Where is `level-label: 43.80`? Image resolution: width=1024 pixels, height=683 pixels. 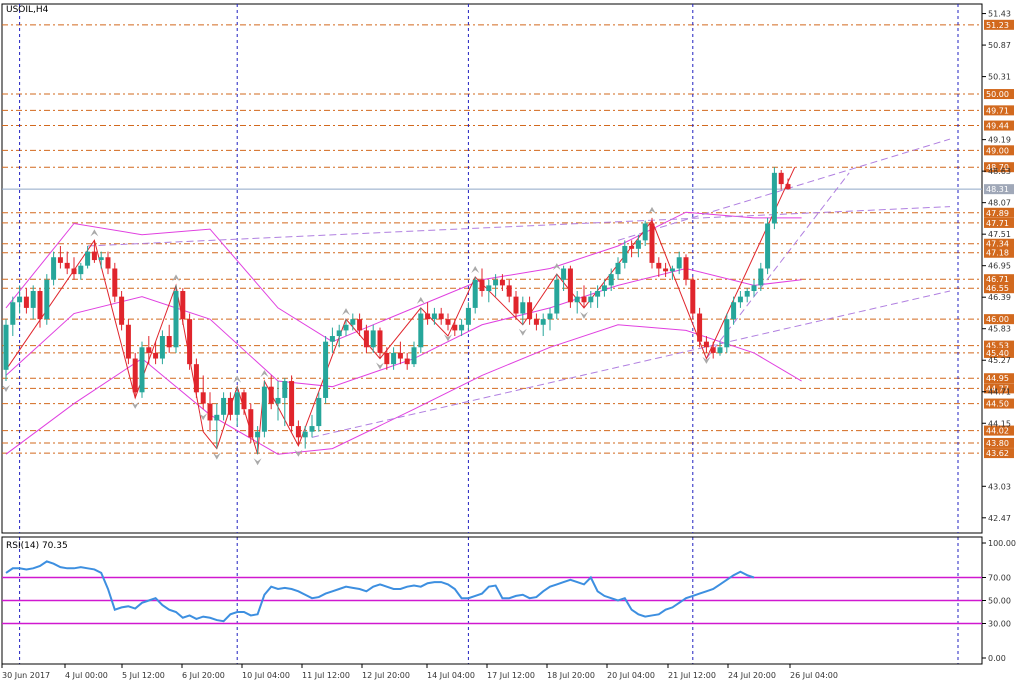 level-label: 43.80 is located at coordinates (997, 443).